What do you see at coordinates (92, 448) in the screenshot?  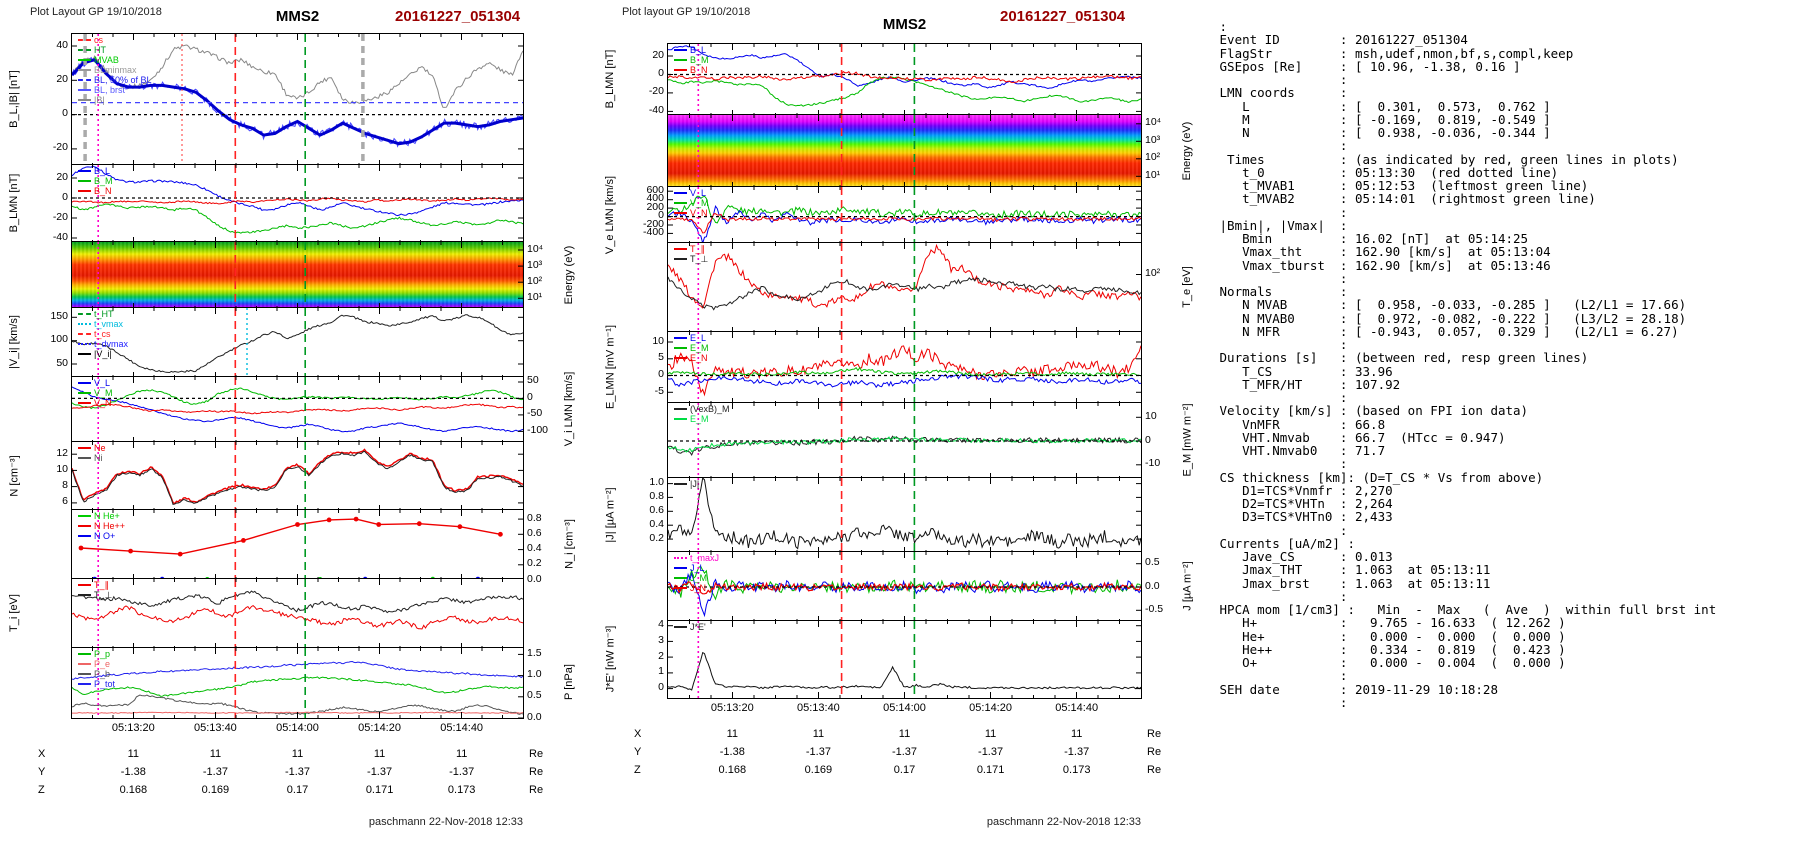 I see `legend-item: Ne` at bounding box center [92, 448].